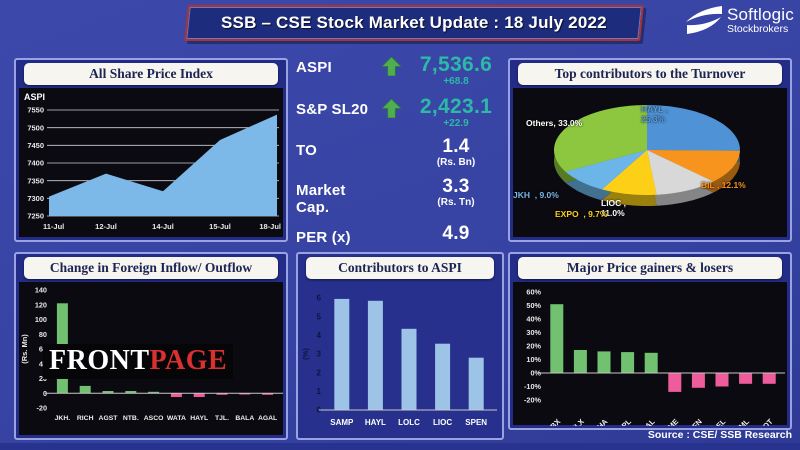  What do you see at coordinates (409, 422) in the screenshot?
I see `svg-text: LOLC` at bounding box center [409, 422].